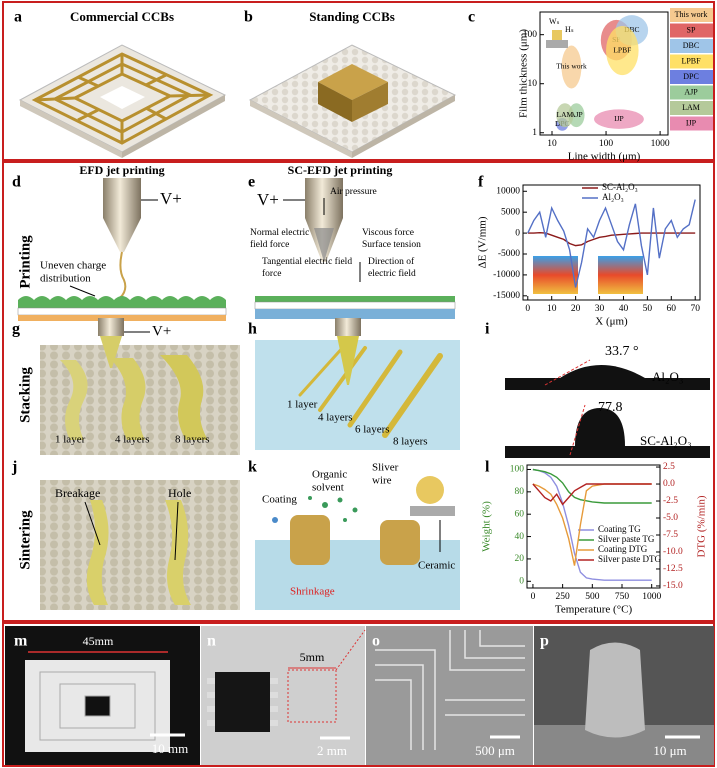 This screenshot has height=768, width=717. I want to click on contact-angle: 77.8, so click(610, 407).